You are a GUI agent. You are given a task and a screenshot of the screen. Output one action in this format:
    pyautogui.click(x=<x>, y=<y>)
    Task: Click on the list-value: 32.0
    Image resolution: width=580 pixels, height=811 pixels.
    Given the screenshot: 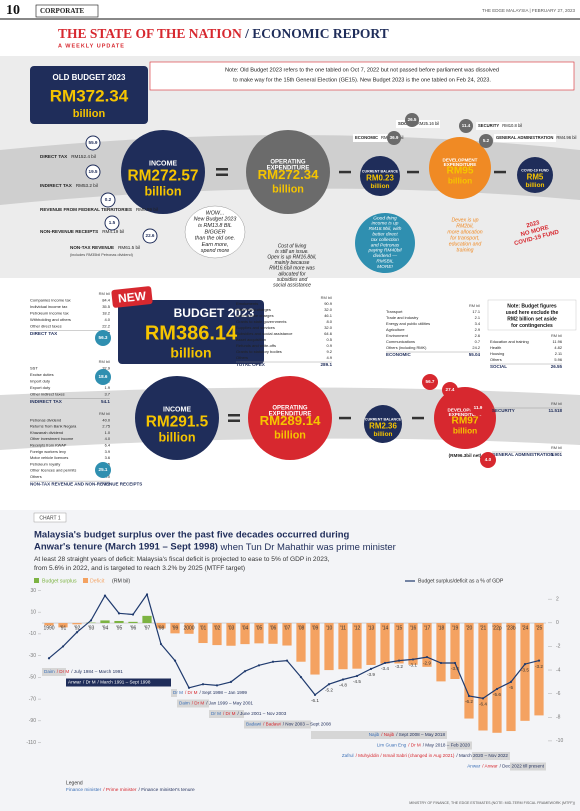 What is the action you would take?
    pyautogui.click(x=328, y=309)
    